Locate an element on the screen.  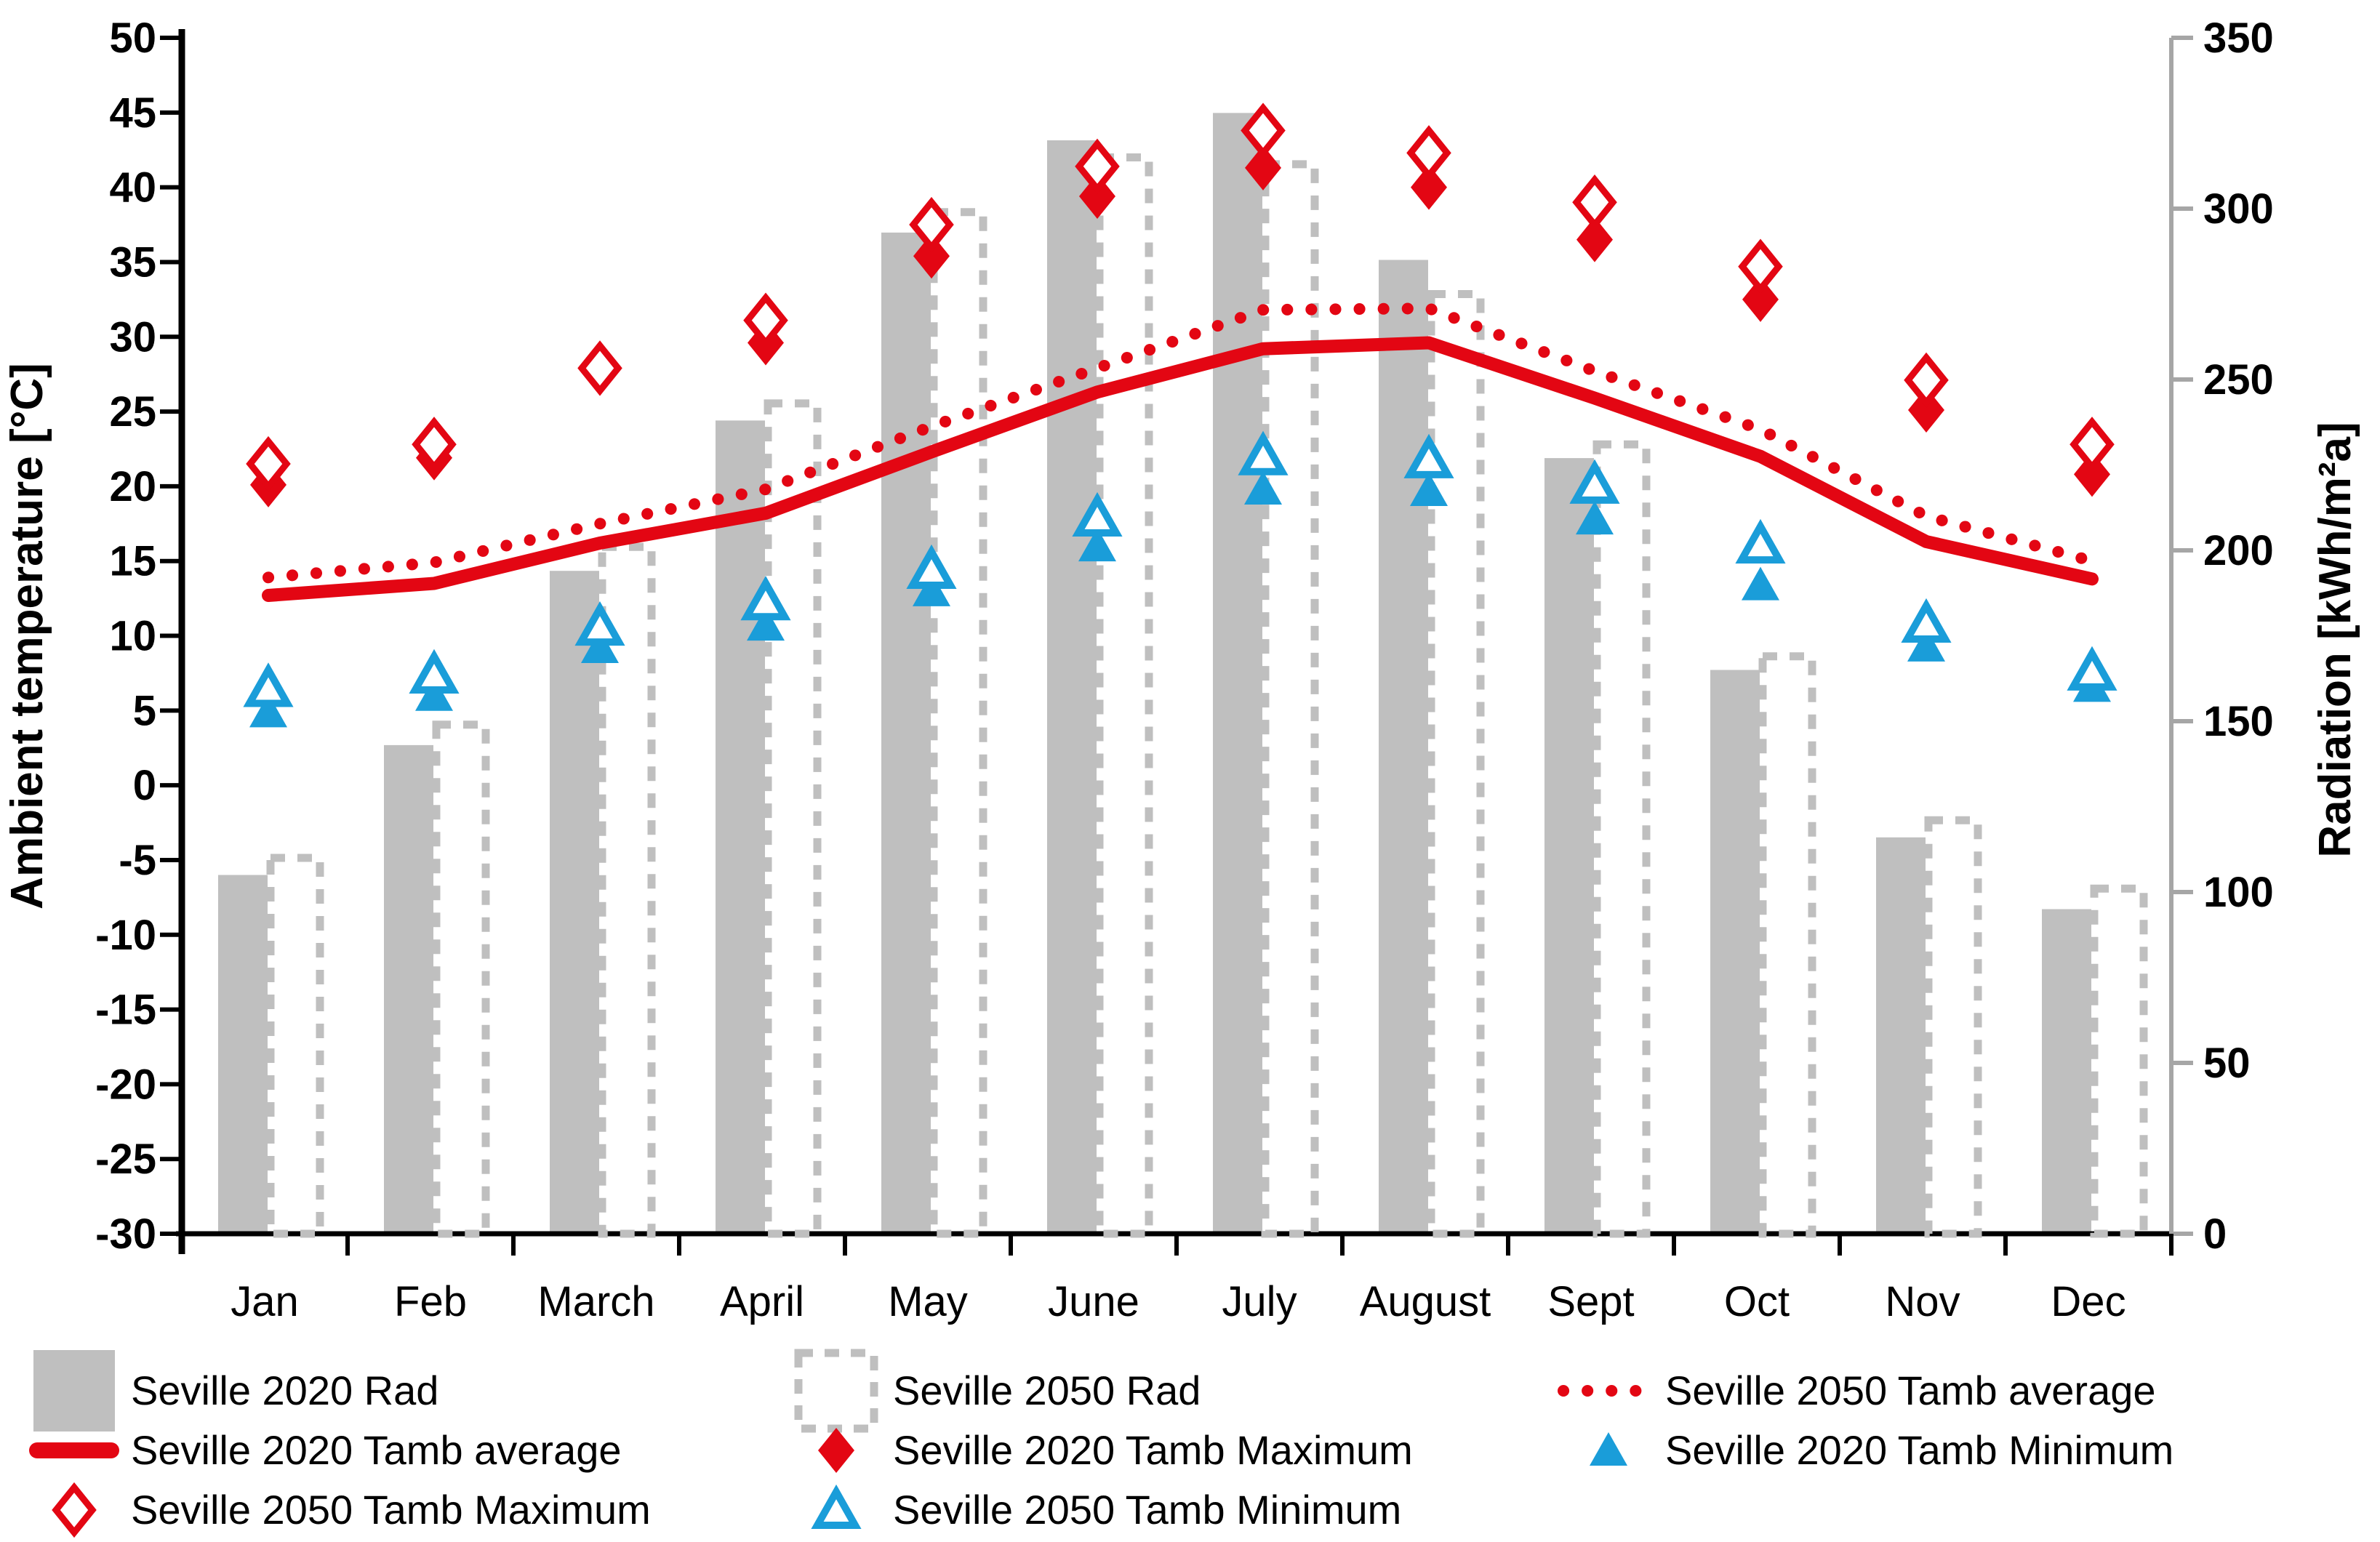
seville-2020-tamb-maximum-may is located at coordinates (931, 256).